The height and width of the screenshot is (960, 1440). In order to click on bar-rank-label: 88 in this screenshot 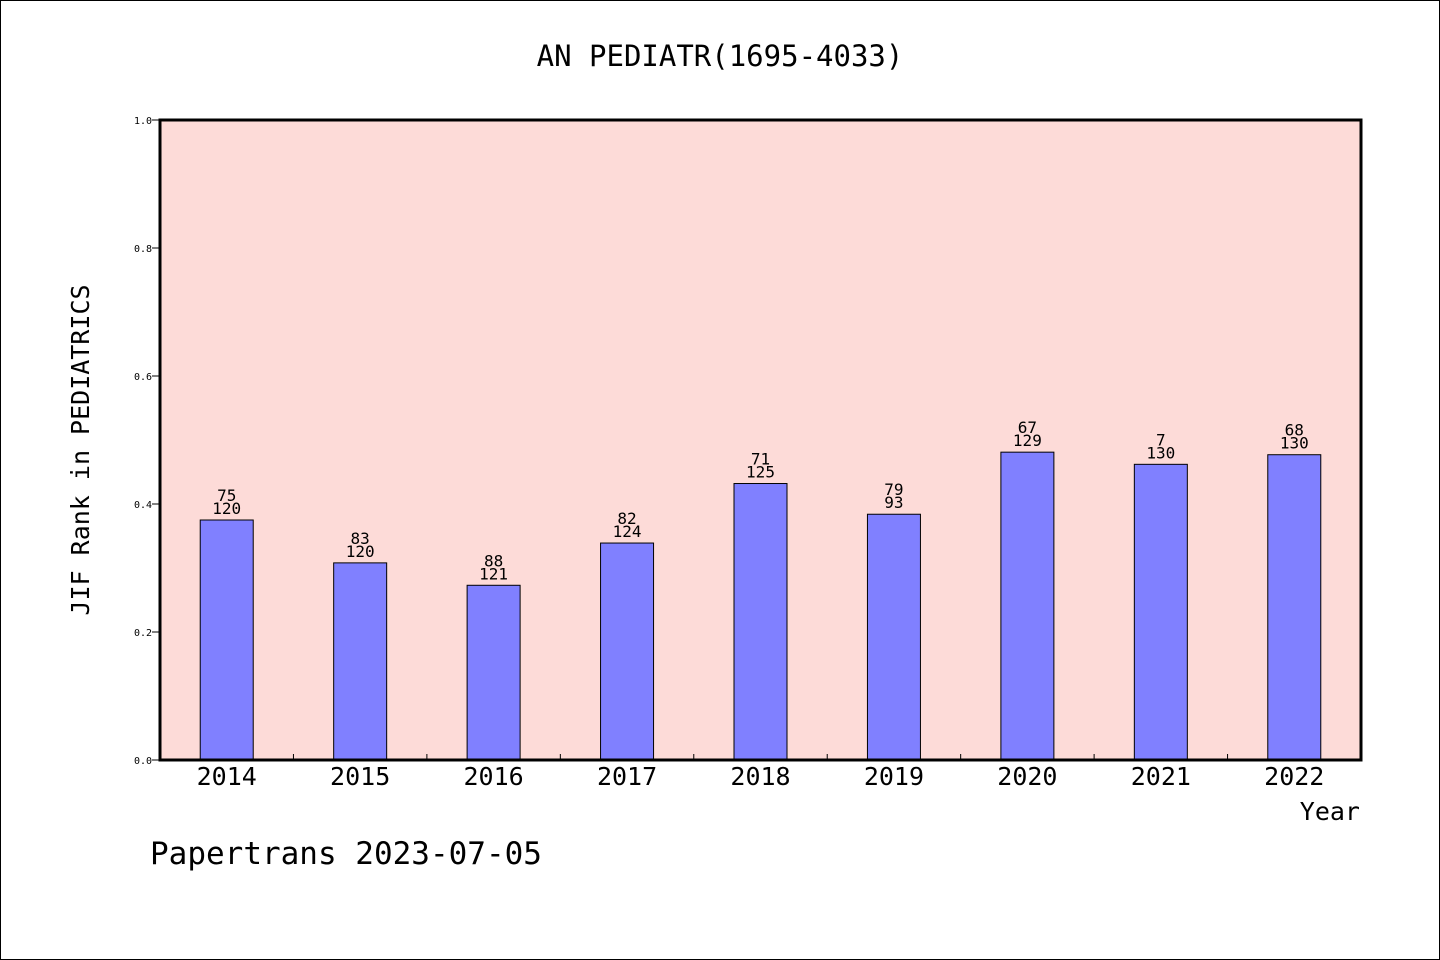, I will do `click(493, 560)`.